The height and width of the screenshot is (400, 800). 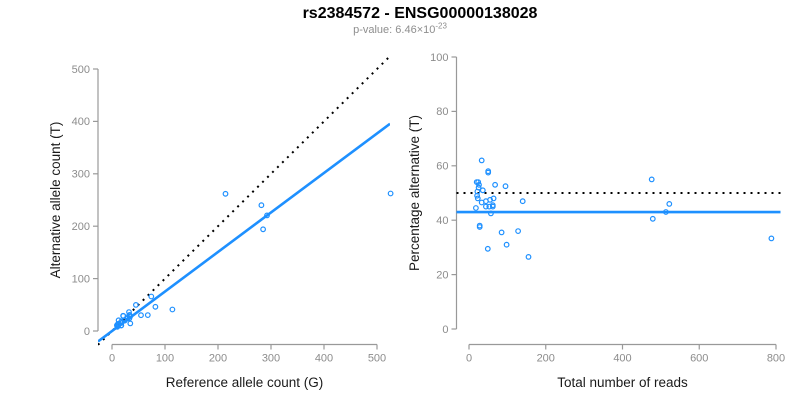 I want to click on y-axis: 0 20 40 60 80 100, so click(x=444, y=194).